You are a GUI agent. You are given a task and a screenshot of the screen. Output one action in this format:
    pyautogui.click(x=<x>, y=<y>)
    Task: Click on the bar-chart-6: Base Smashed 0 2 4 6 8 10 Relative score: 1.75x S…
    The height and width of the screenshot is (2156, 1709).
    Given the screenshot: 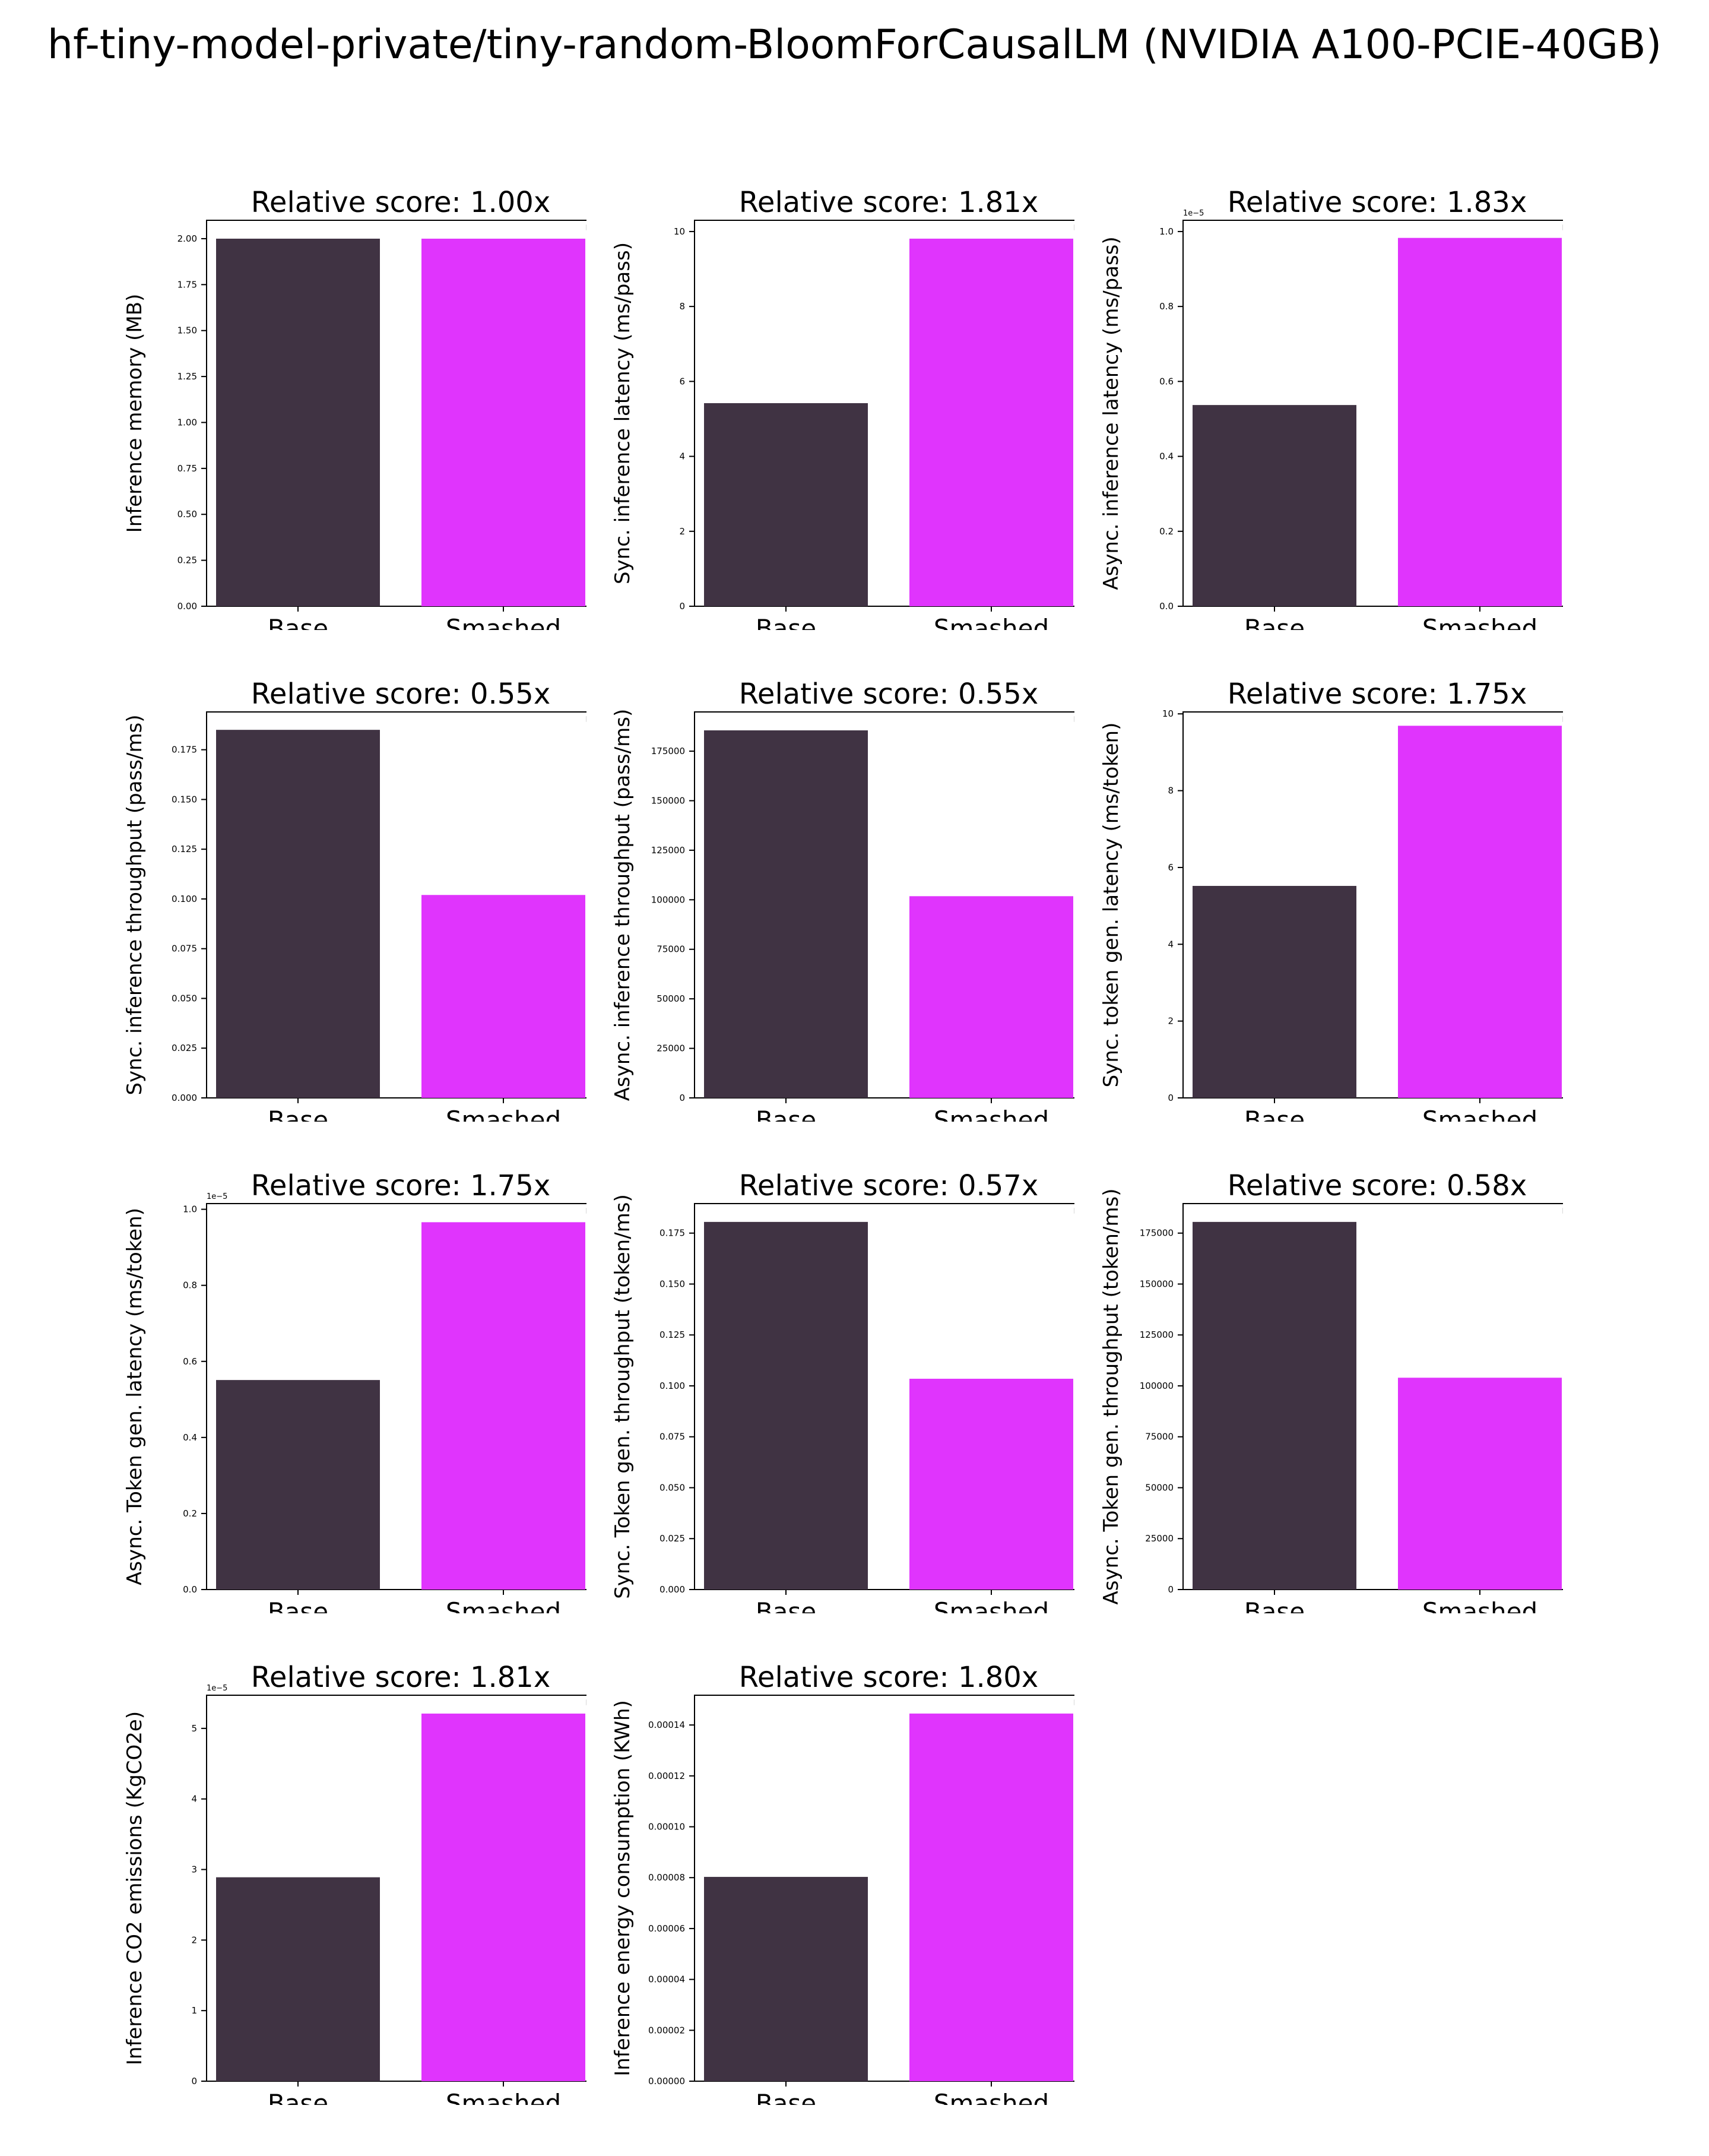 What is the action you would take?
    pyautogui.click(x=1331, y=900)
    